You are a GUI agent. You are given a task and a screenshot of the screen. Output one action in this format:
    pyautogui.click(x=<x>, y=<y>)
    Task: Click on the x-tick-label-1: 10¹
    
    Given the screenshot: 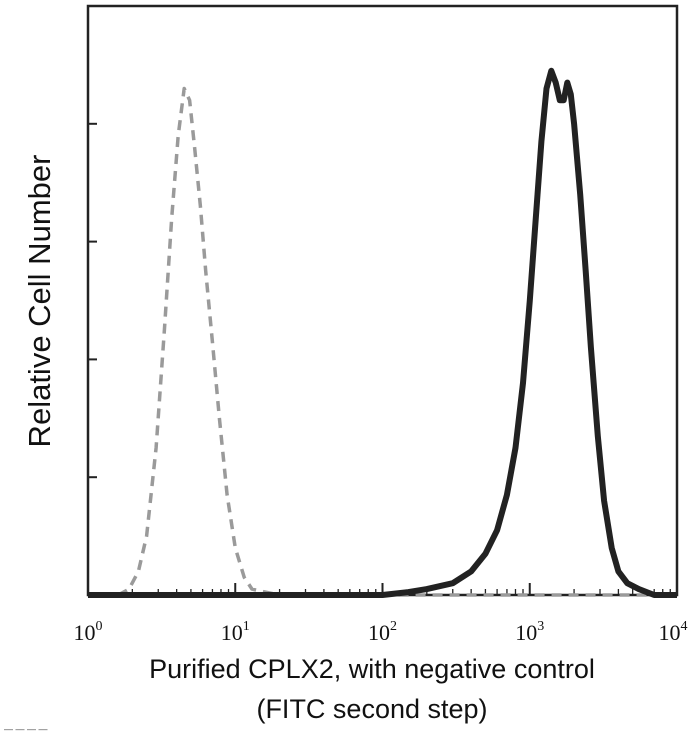 What is the action you would take?
    pyautogui.click(x=235, y=632)
    